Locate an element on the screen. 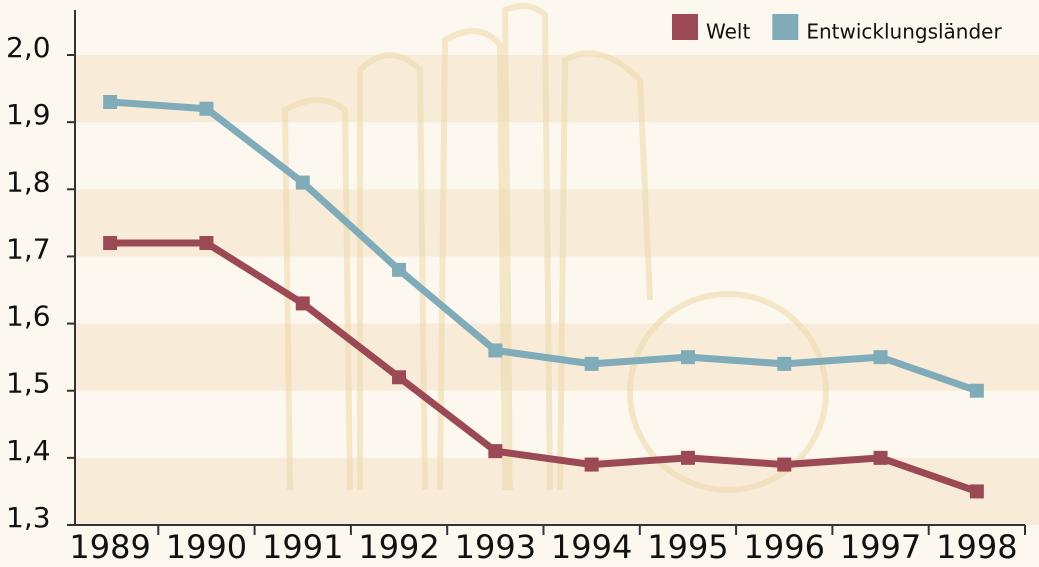 This screenshot has width=1039, height=567. x-tick-label: 1995 is located at coordinates (687, 547).